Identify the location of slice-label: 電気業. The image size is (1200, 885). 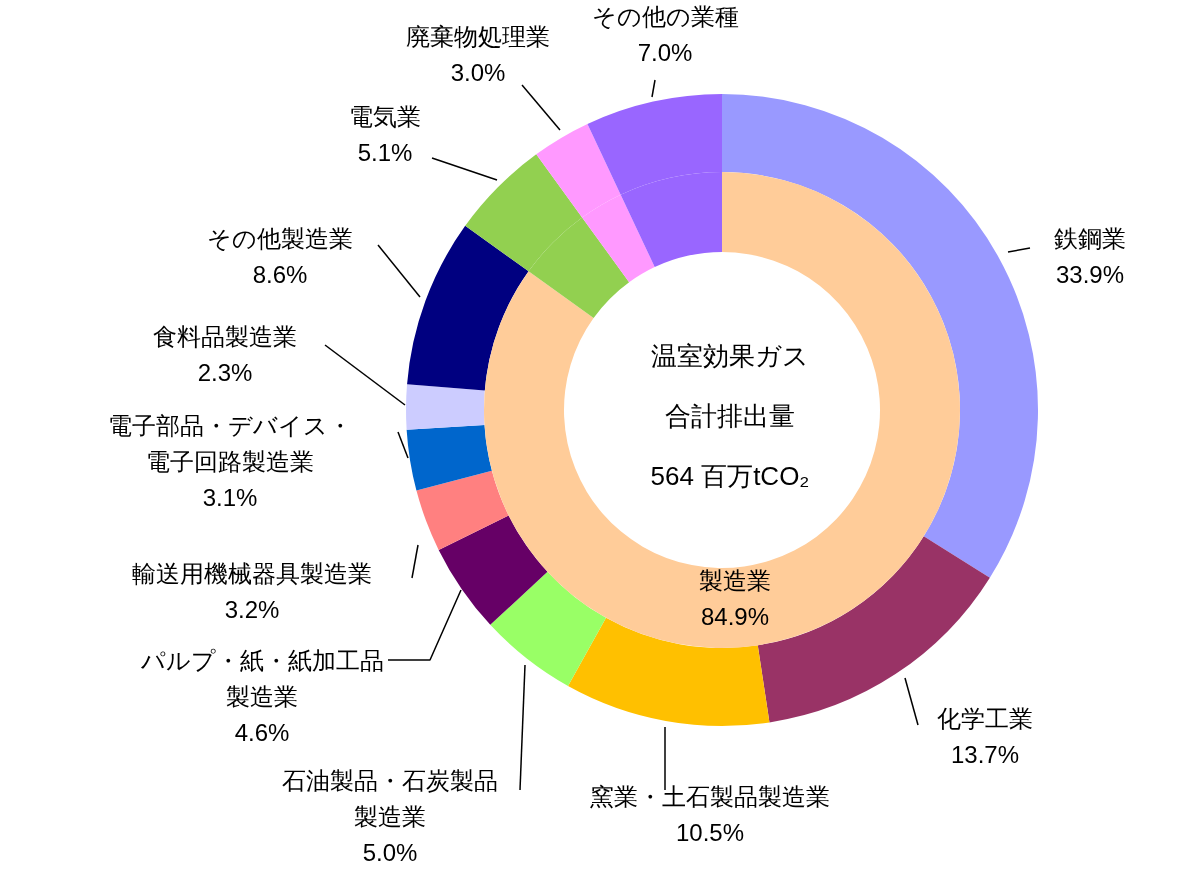
(385, 116).